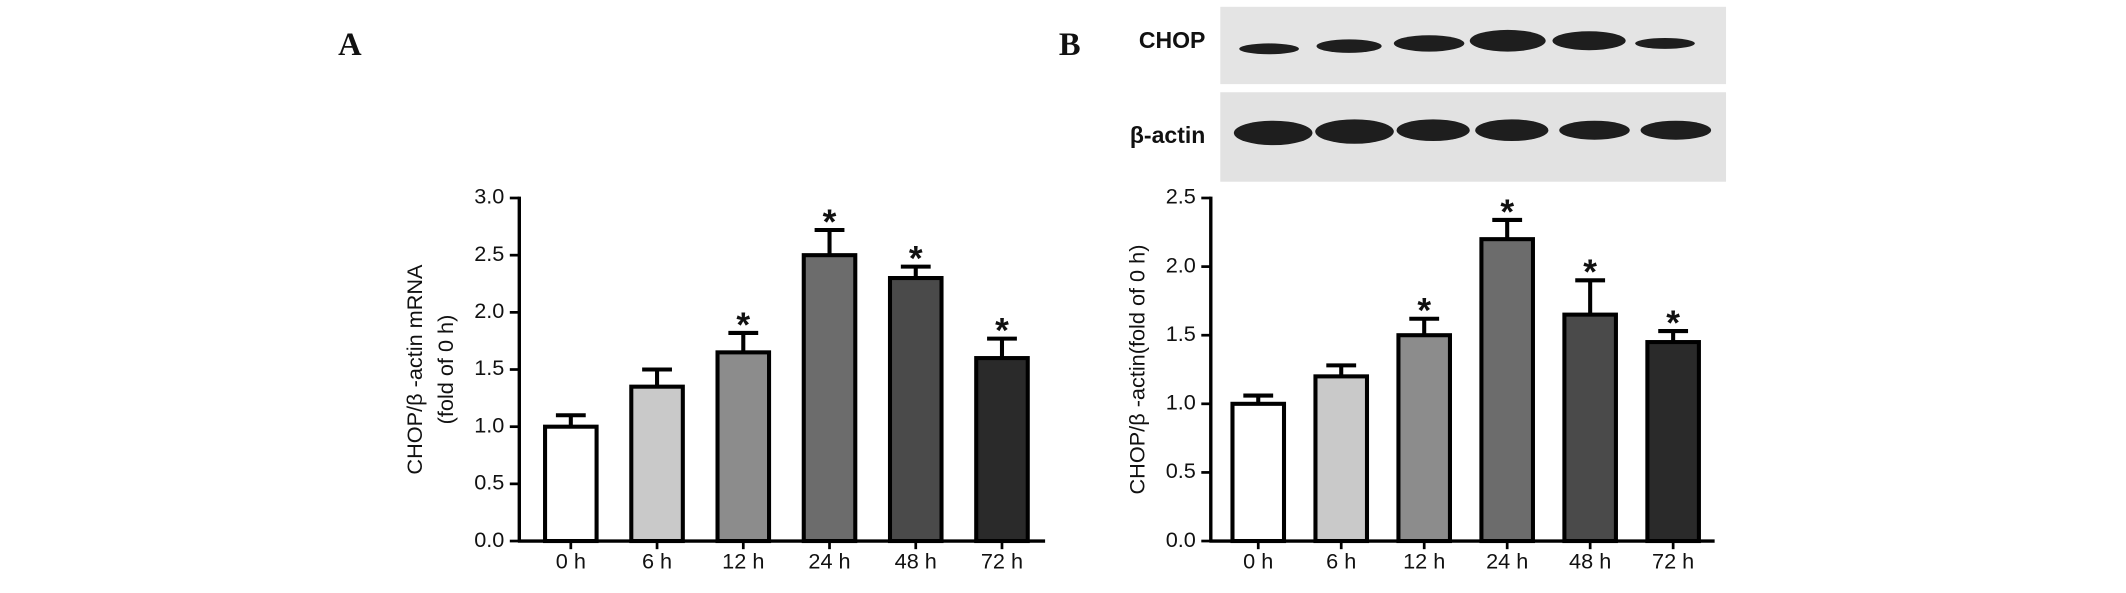 This screenshot has height=593, width=2126. I want to click on y-axis-label: CHOP/β -actin(fold of 0 h), so click(1137, 370).